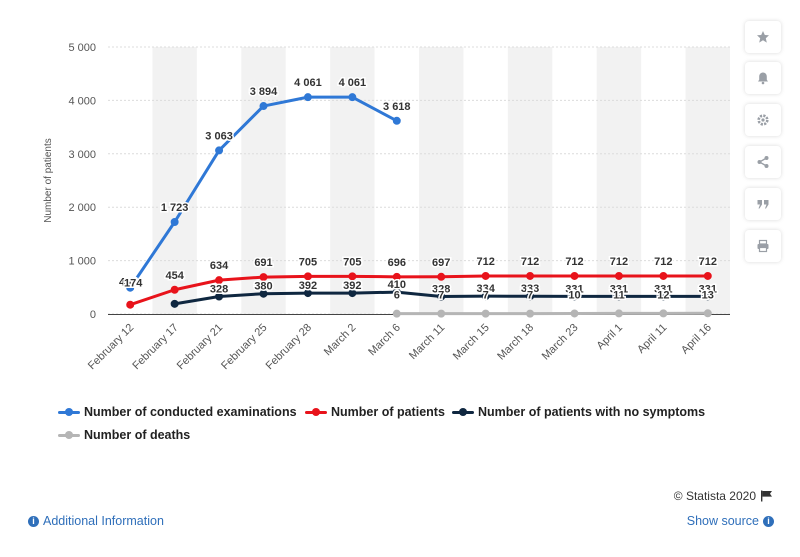  Describe the element at coordinates (174, 276) in the screenshot. I see `data-label: 454` at that location.